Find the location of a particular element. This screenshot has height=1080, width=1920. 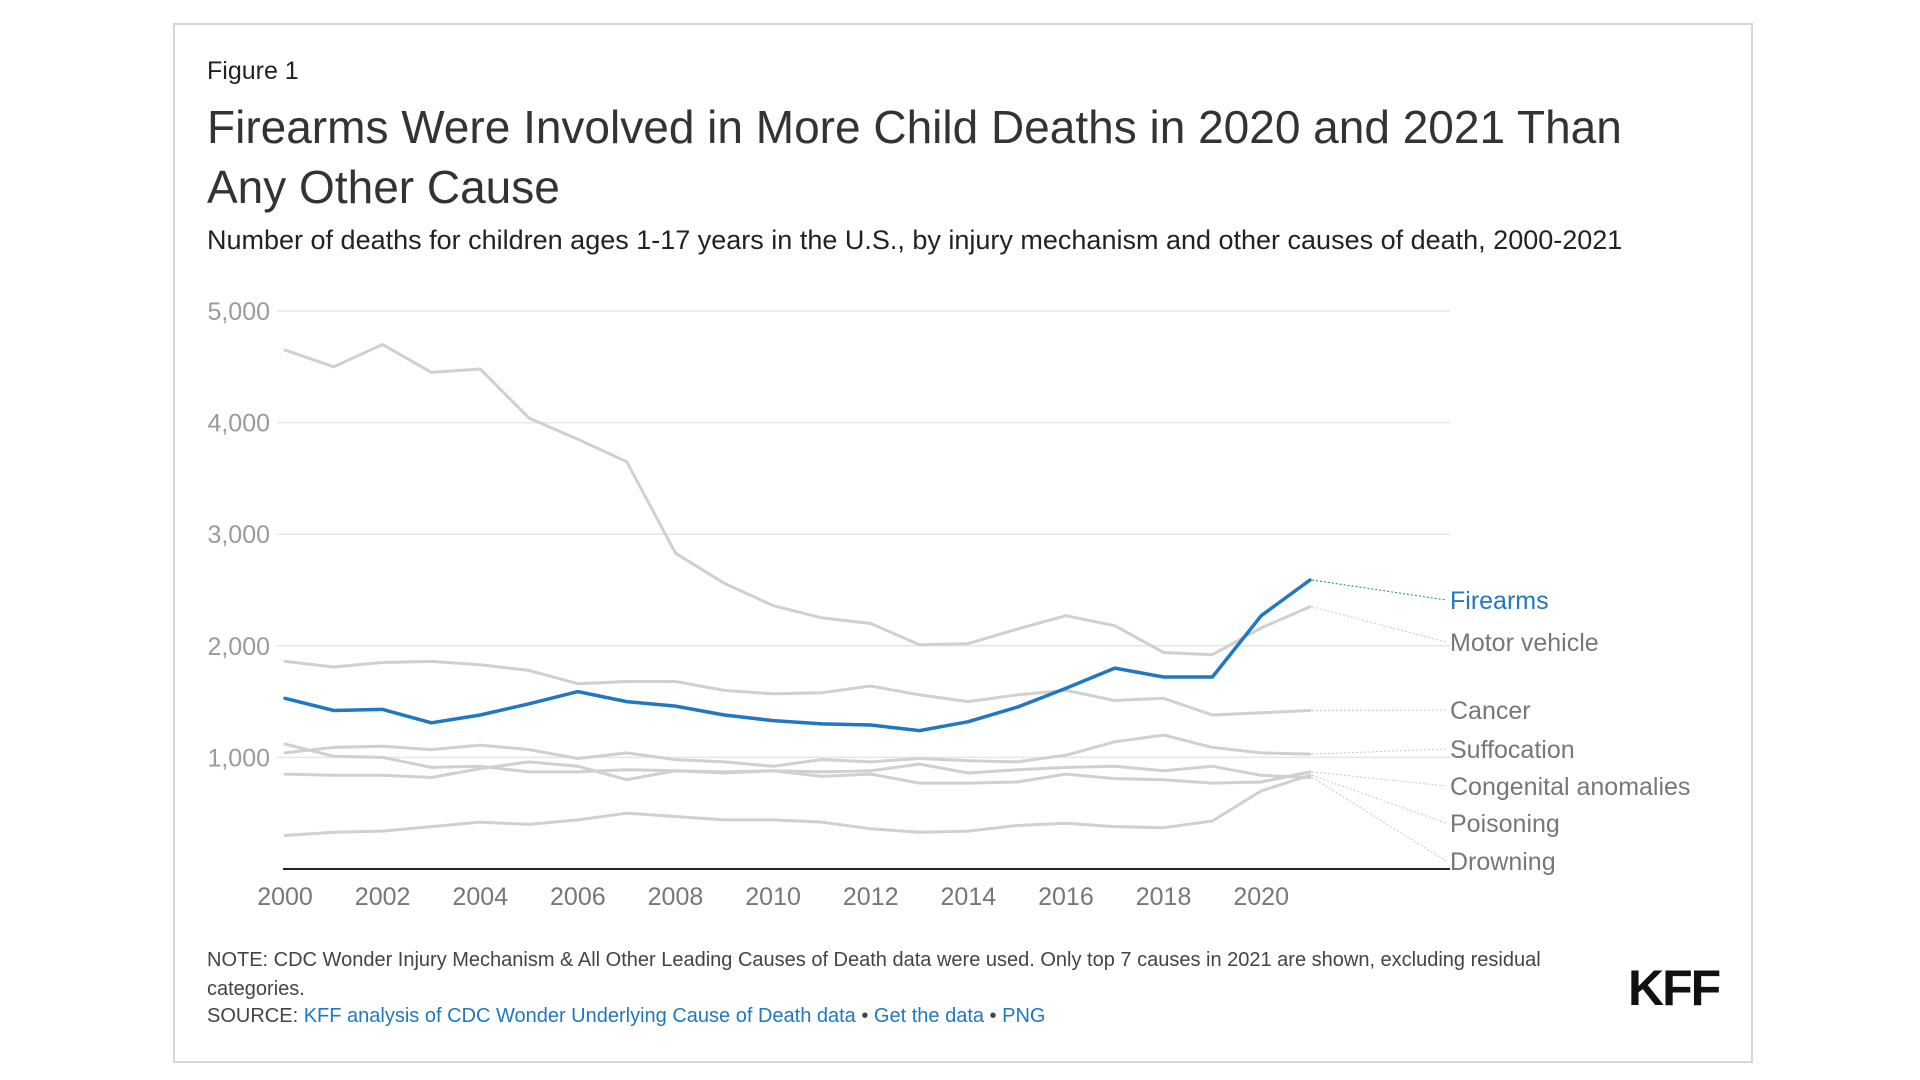

y-tick-label: 5,000 is located at coordinates (238, 312).